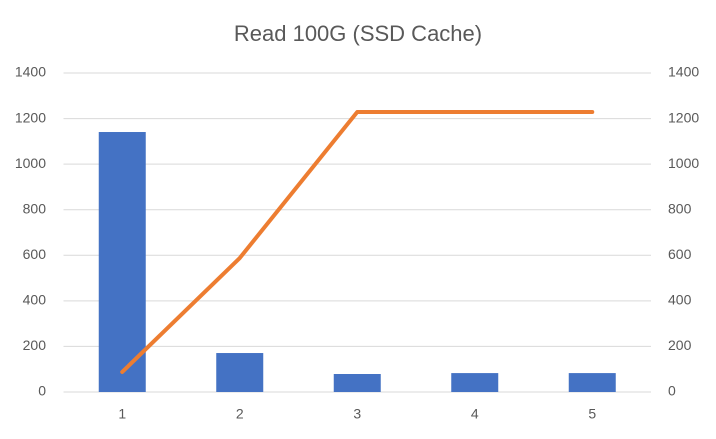  What do you see at coordinates (680, 300) in the screenshot?
I see `y2-tick-label: 400` at bounding box center [680, 300].